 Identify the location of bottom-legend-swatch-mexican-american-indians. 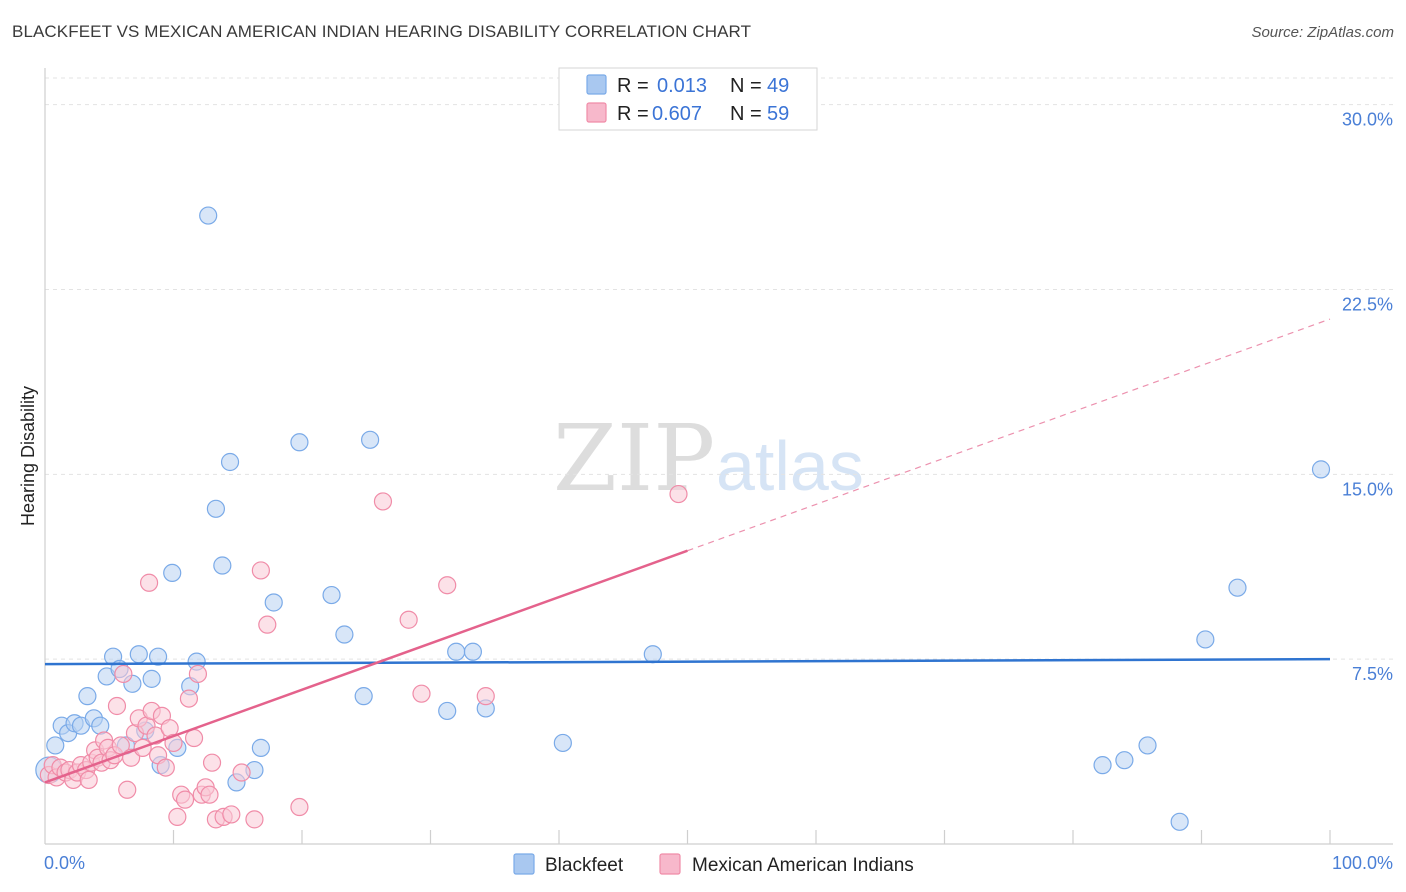
(670, 864).